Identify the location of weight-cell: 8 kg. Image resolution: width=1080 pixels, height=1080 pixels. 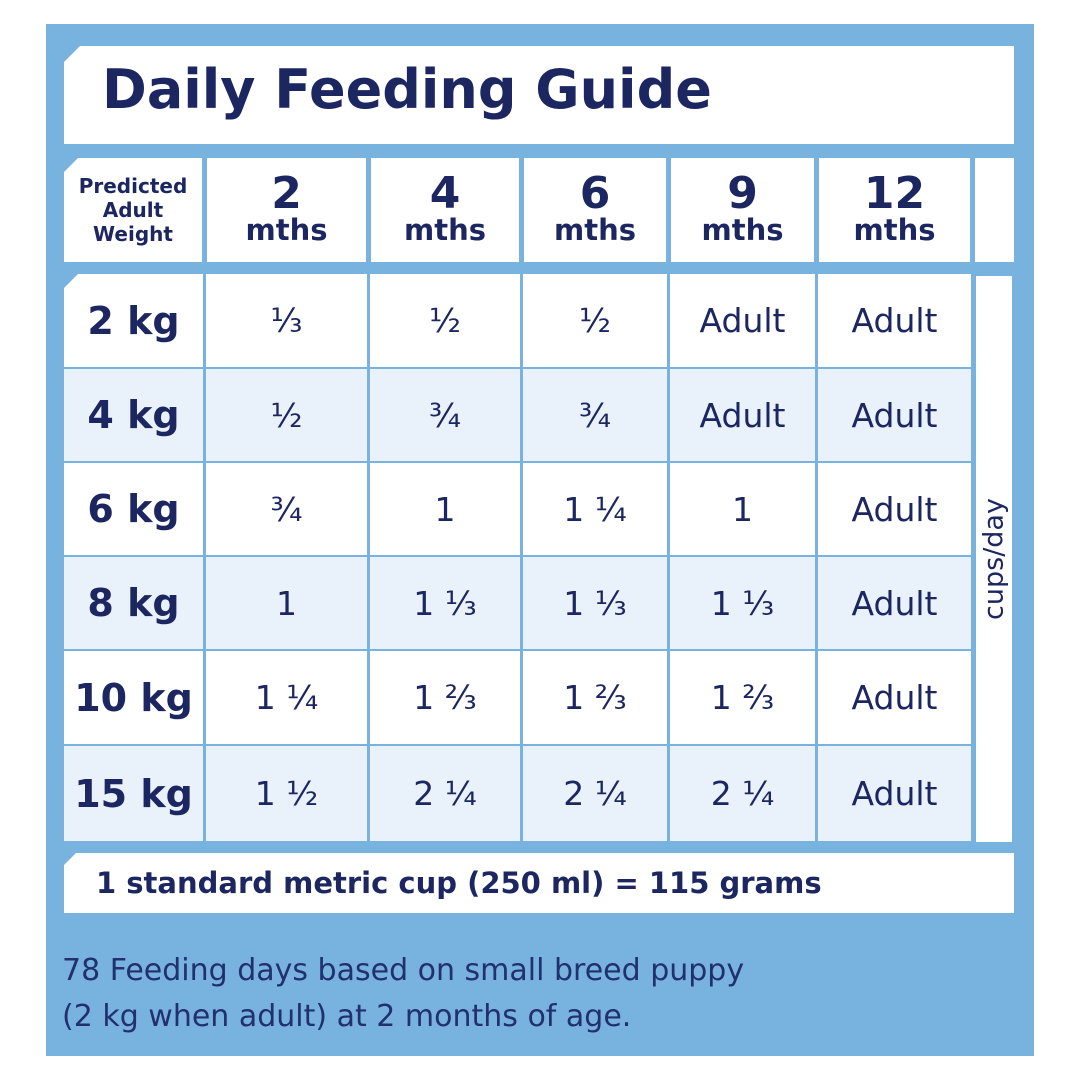
(133, 603).